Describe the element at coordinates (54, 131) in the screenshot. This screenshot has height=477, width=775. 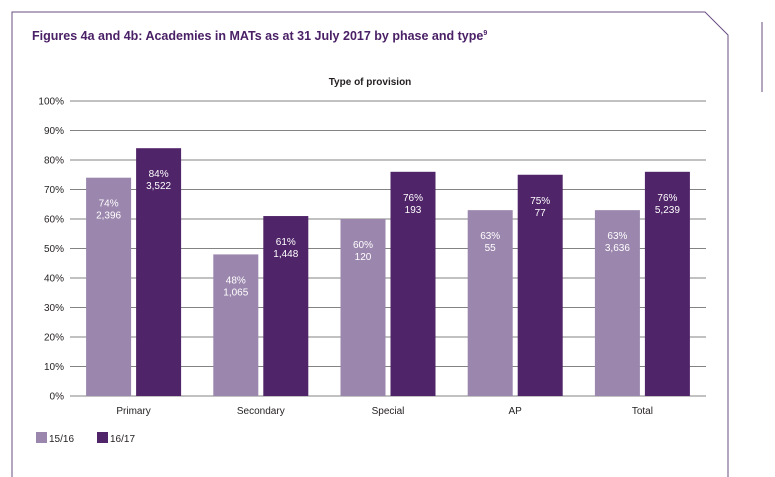
I see `y-tick-label: 90%` at that location.